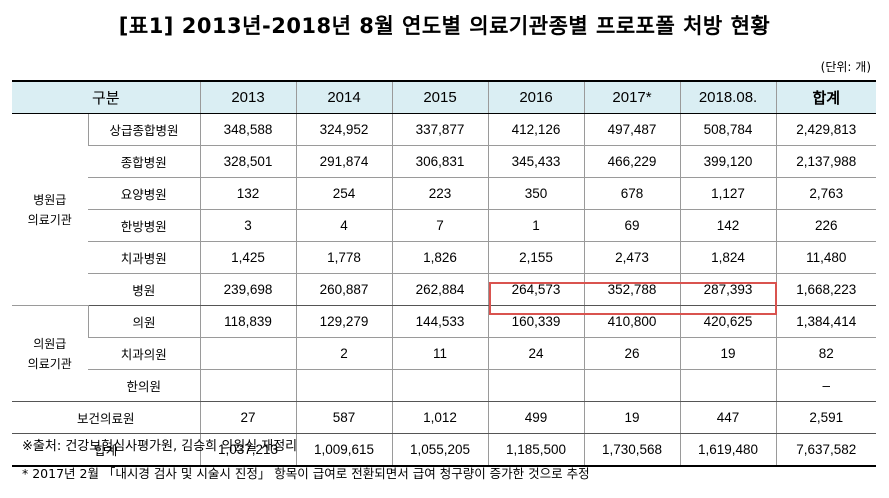 The width and height of the screenshot is (889, 498). What do you see at coordinates (826, 161) in the screenshot?
I see `cell: 2,137,988` at bounding box center [826, 161].